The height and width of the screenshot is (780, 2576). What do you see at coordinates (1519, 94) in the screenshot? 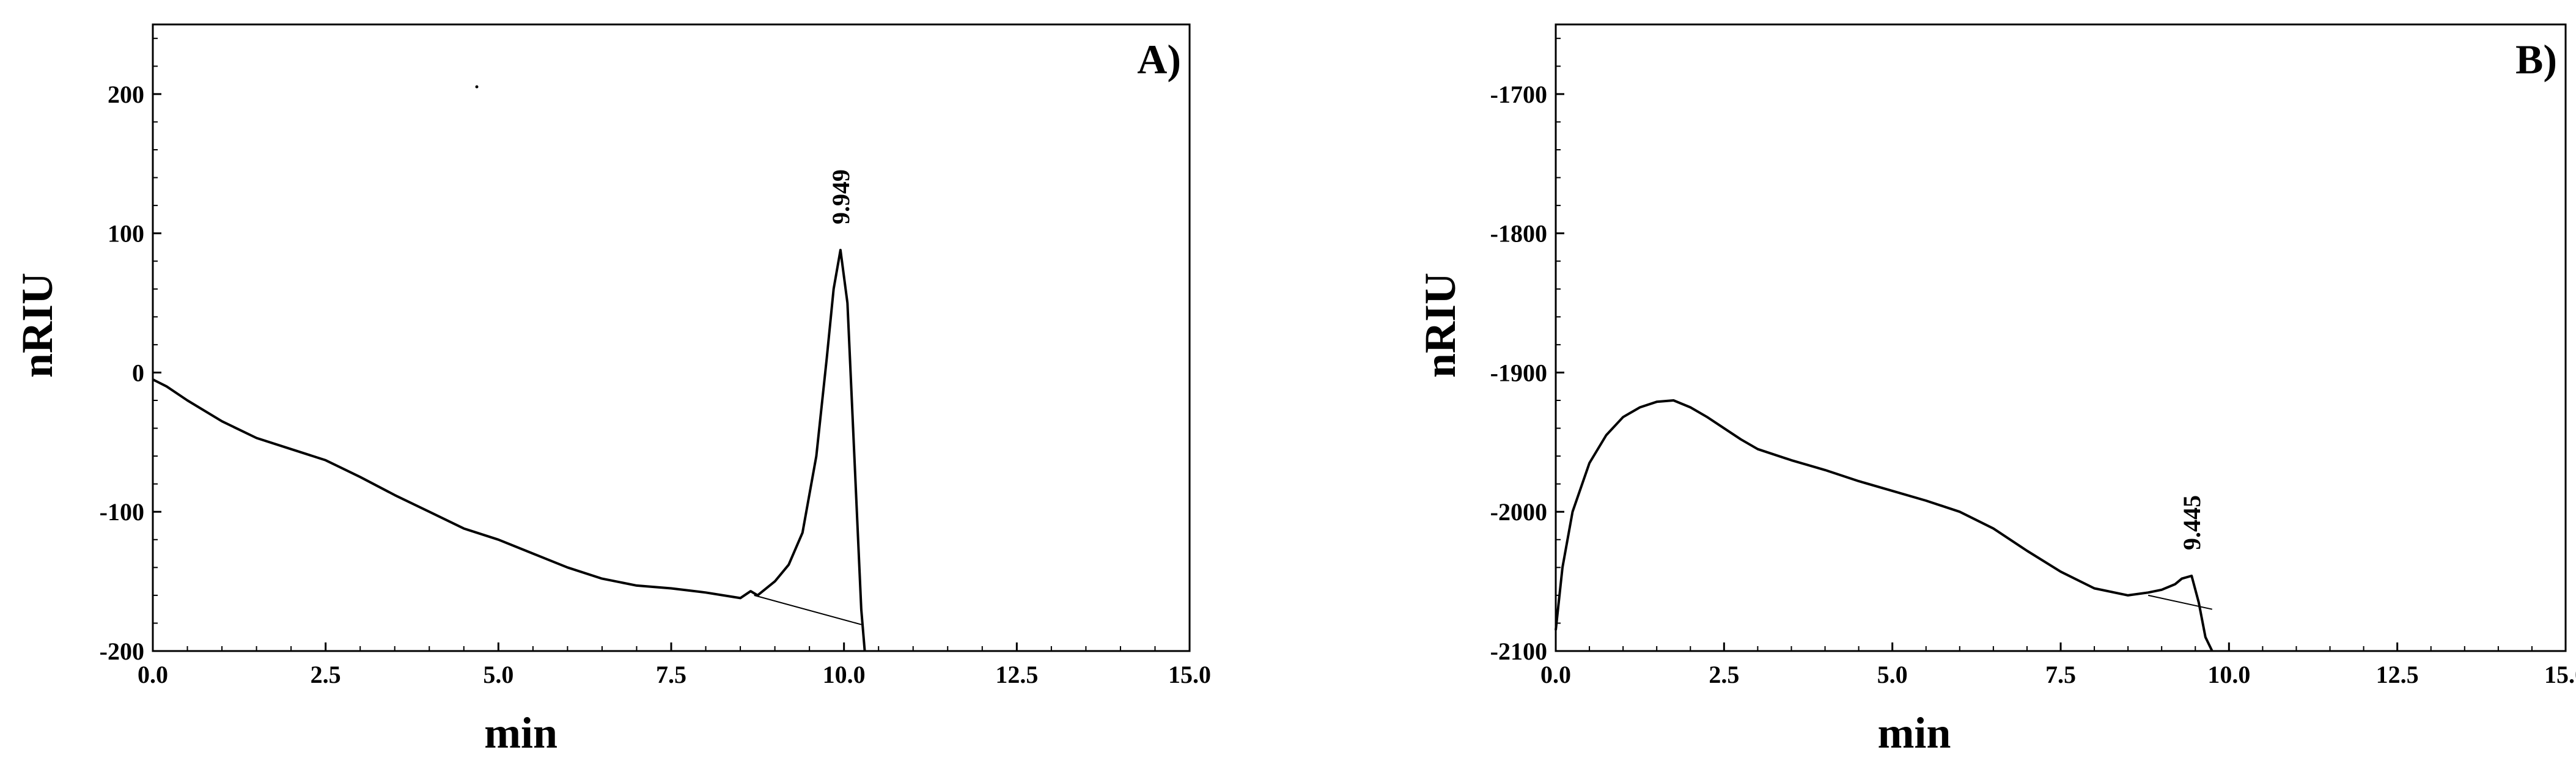
I see `y-tick-label: -1700` at bounding box center [1519, 94].